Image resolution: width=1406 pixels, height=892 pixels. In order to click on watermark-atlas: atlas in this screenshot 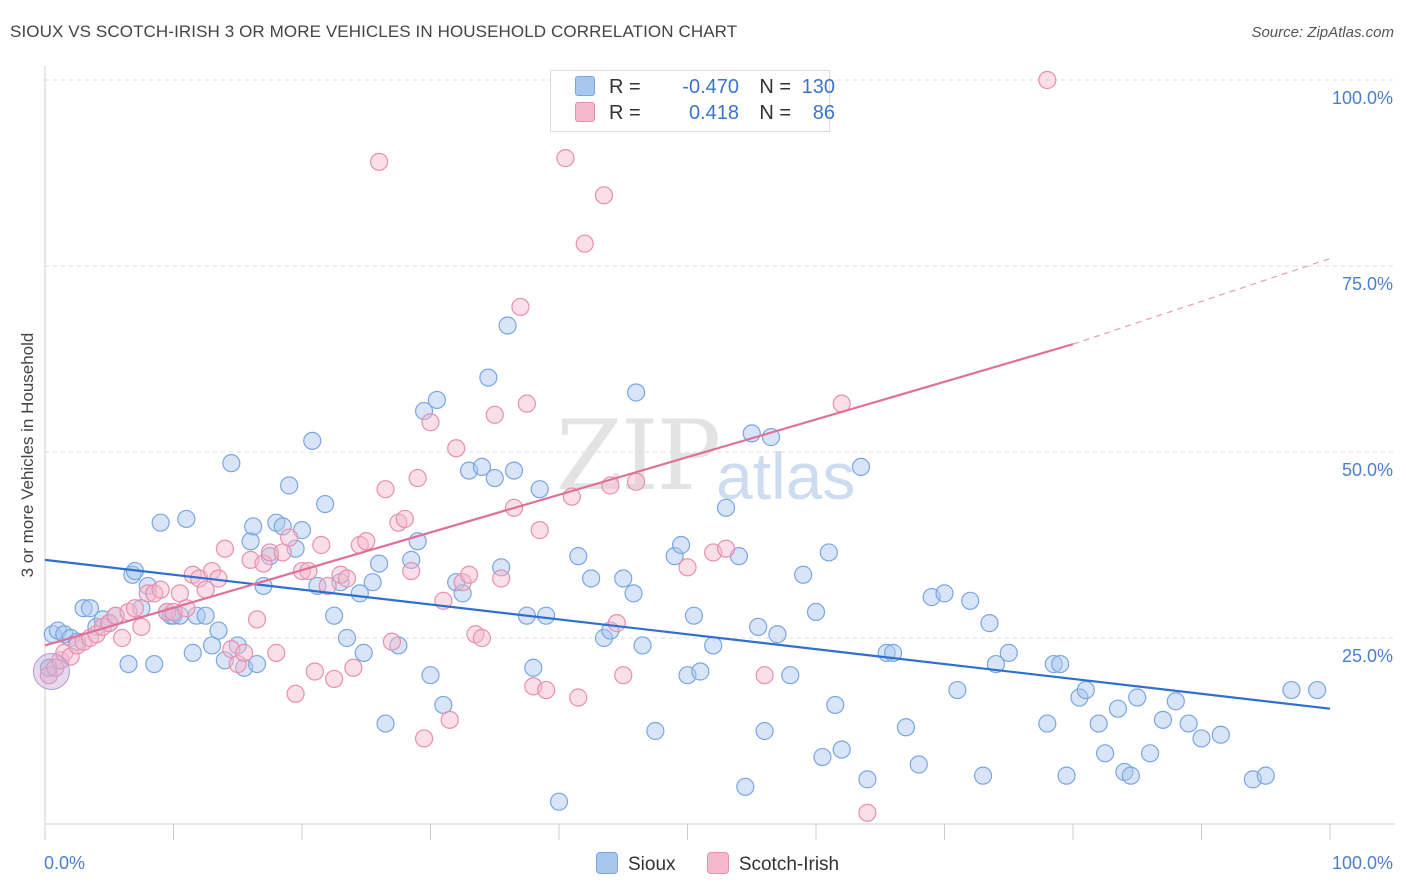, I will do `click(786, 476)`.